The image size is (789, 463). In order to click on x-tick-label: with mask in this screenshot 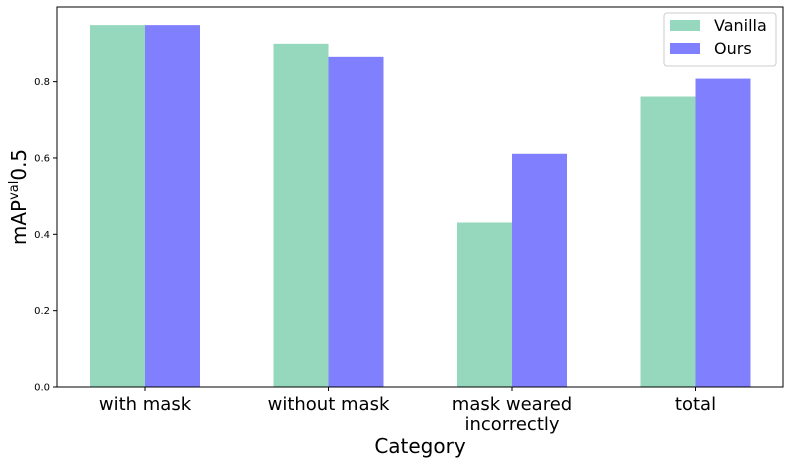, I will do `click(145, 404)`.